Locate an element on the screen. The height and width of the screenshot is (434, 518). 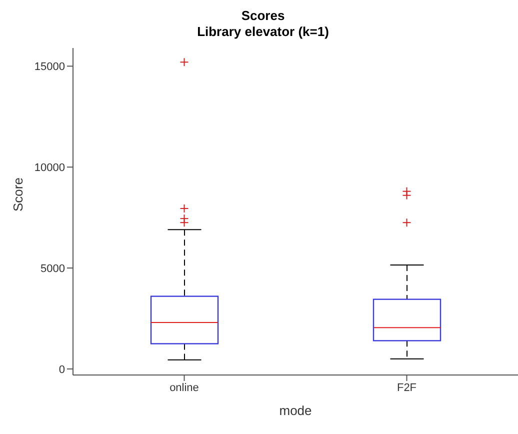
y-tick-label: 15000 is located at coordinates (49, 67).